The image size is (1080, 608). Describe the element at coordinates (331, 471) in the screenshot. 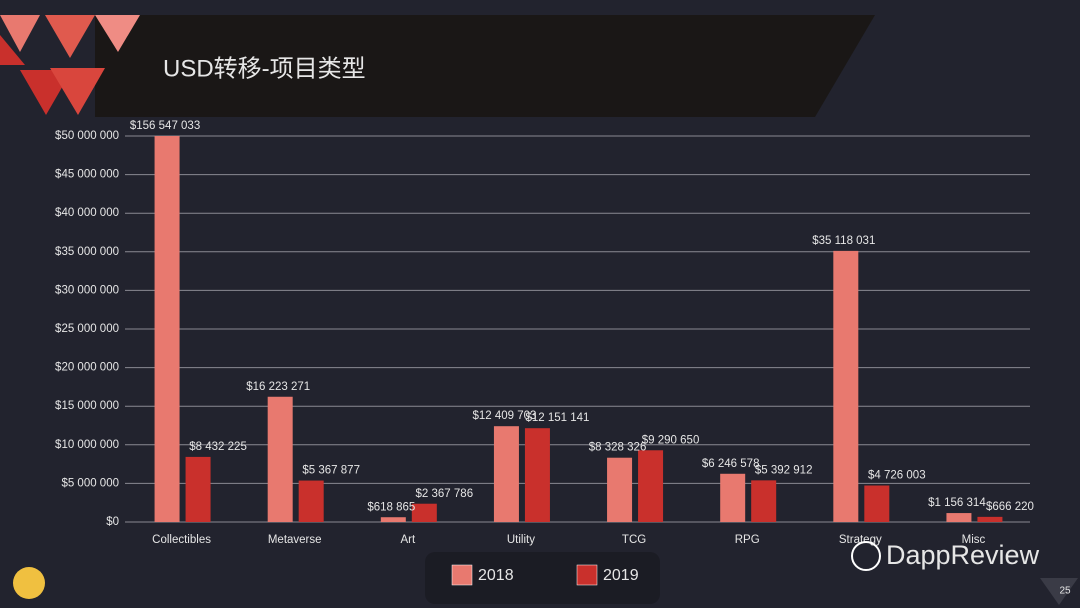

I see `value-label: $5 367 877` at that location.